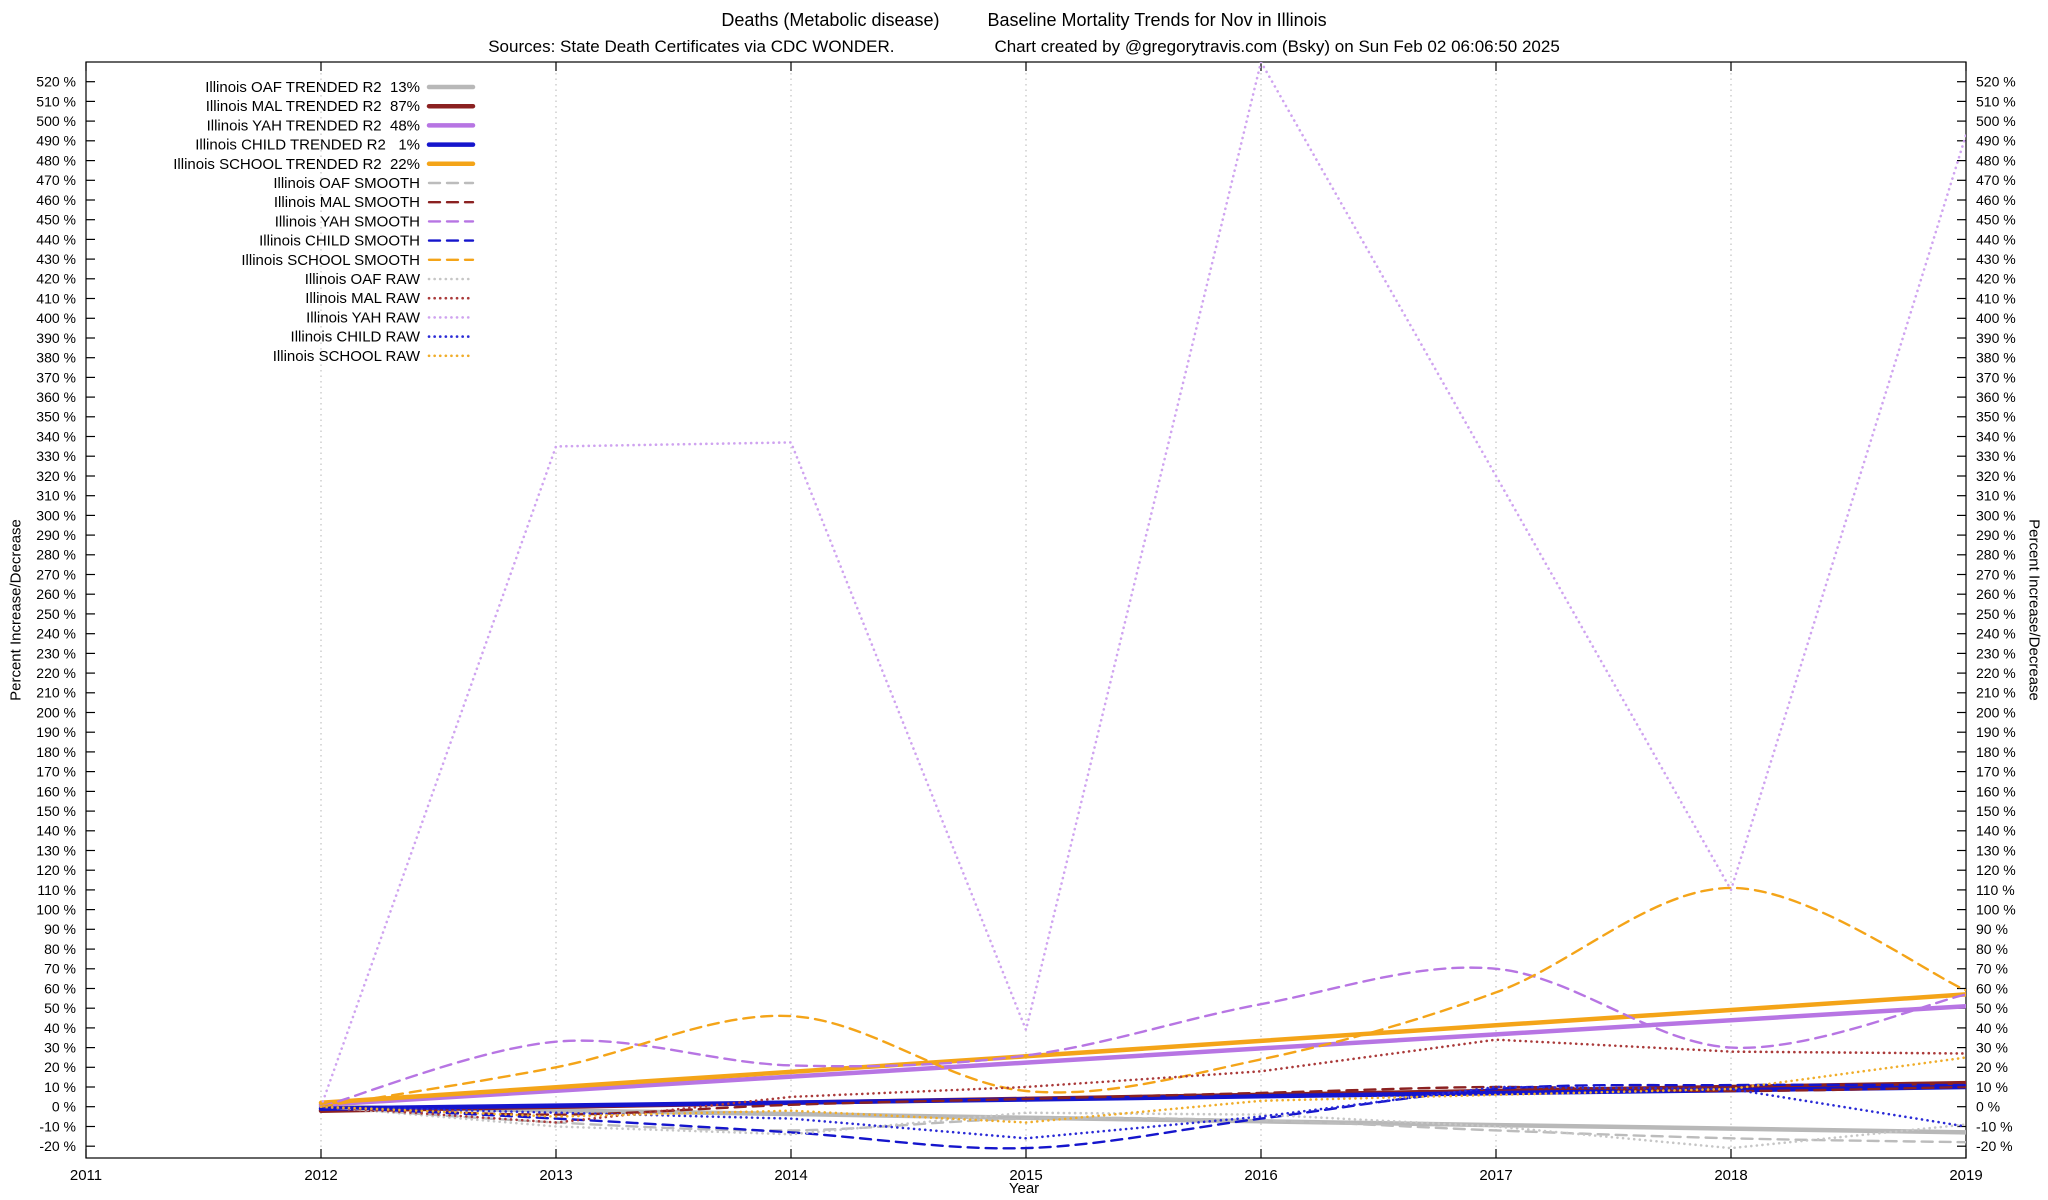  Describe the element at coordinates (56, 279) in the screenshot. I see `tick-label: 420 %` at that location.